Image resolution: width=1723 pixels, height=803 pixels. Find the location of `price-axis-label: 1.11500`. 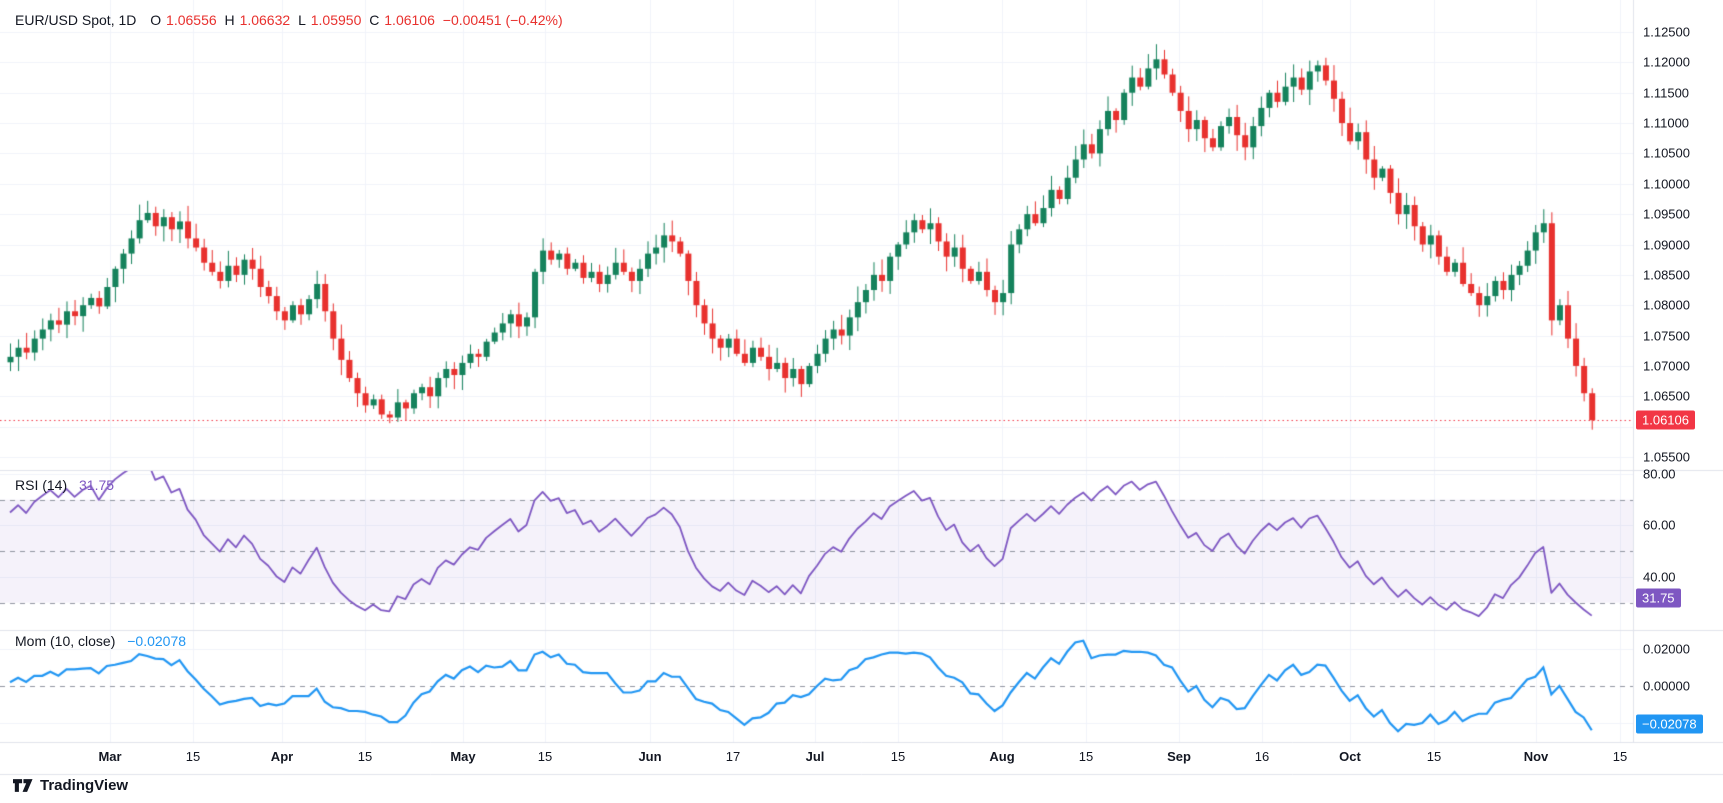

price-axis-label: 1.11500 is located at coordinates (1666, 93).